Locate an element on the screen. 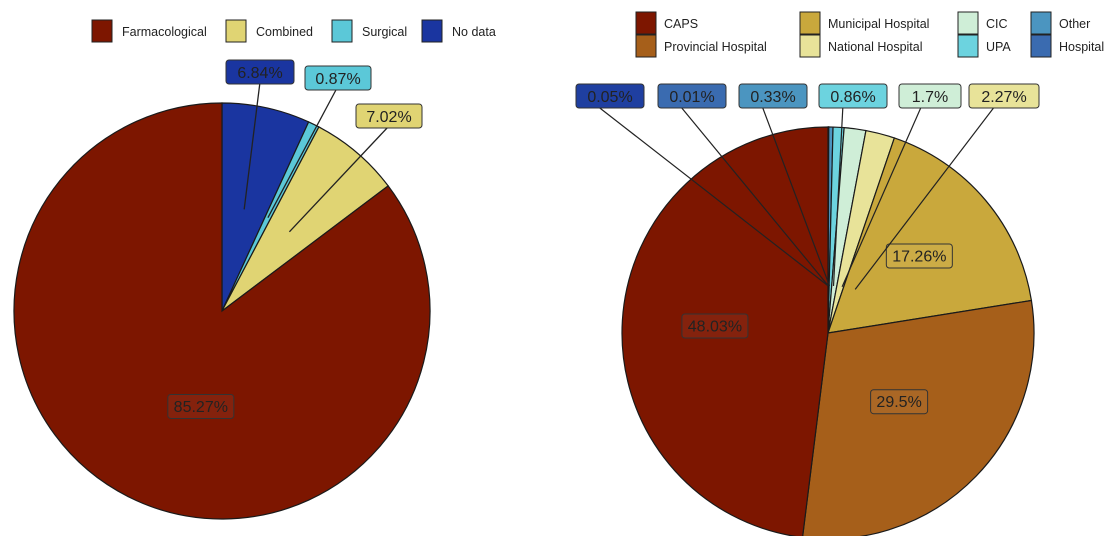 The image size is (1114, 536). legend-label-cic: CIC is located at coordinates (997, 24).